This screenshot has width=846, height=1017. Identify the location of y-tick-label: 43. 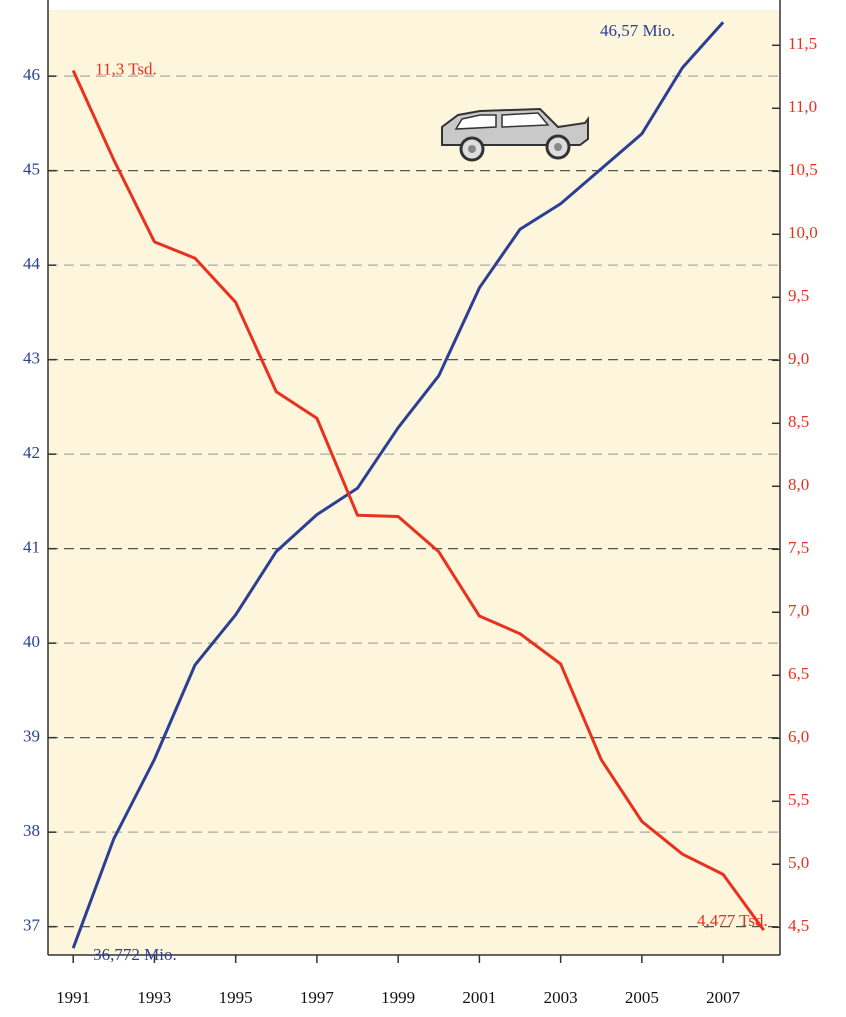
(31, 358).